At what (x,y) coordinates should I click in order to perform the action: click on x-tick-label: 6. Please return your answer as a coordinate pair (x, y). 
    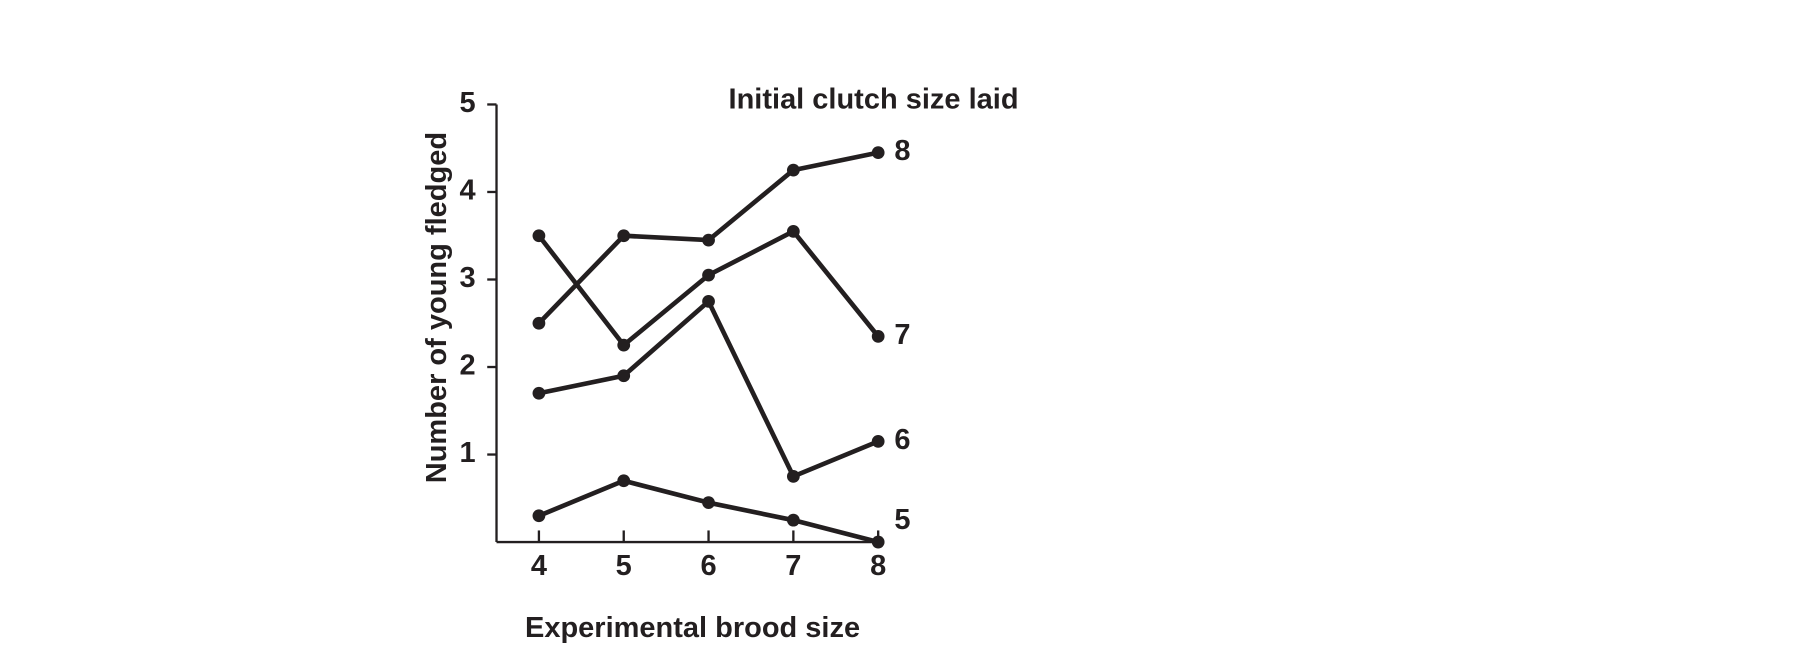
    Looking at the image, I should click on (708, 566).